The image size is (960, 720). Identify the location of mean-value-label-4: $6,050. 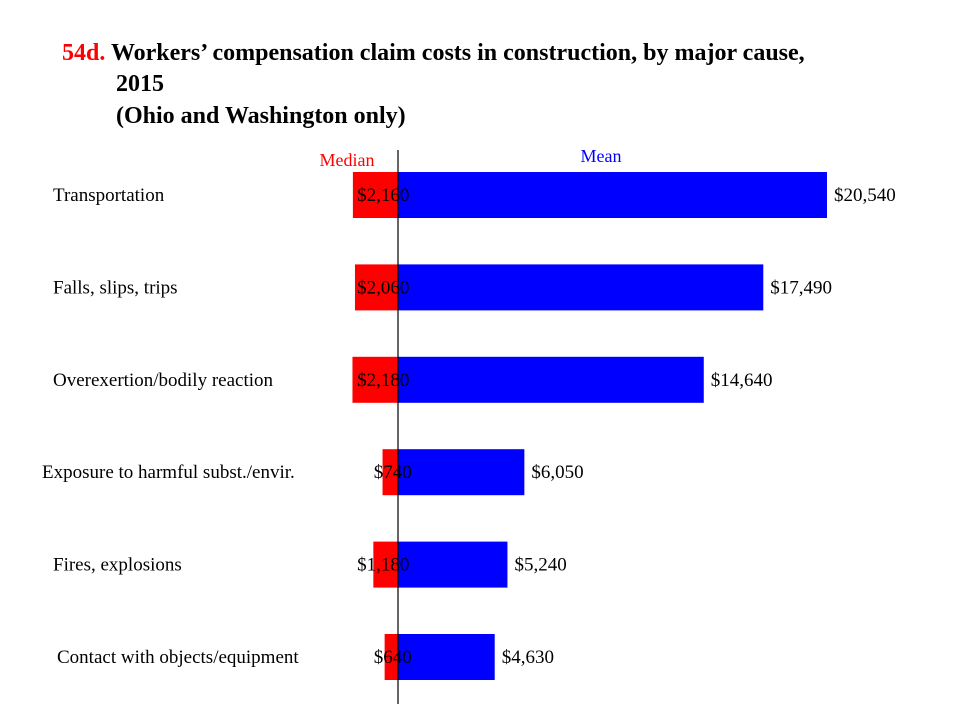
(557, 472).